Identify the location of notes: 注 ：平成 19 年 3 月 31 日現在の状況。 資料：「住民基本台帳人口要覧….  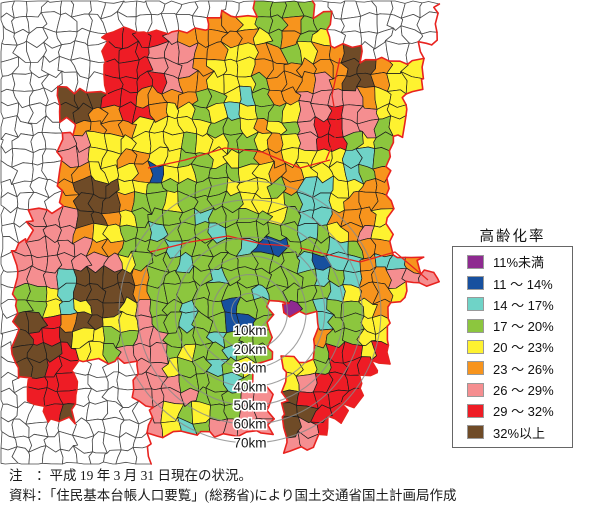
(232, 486).